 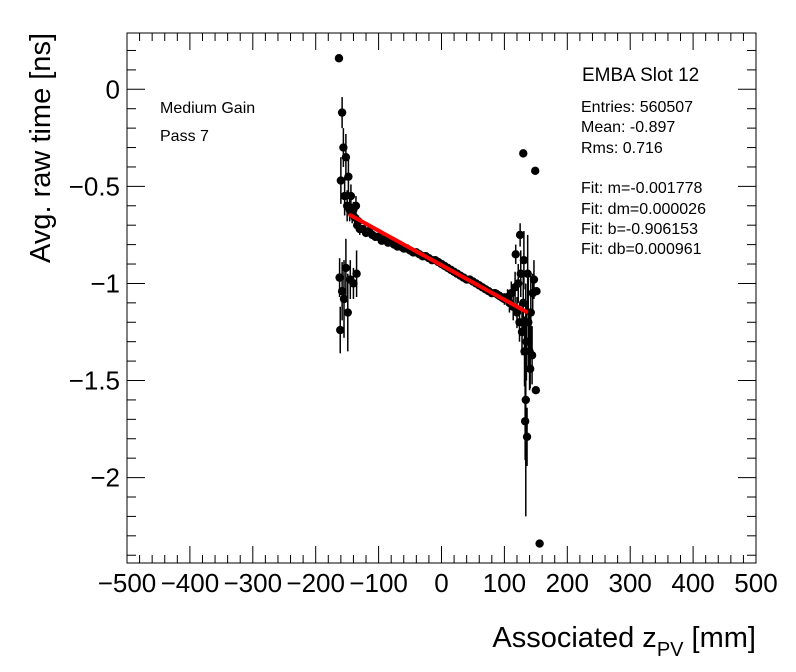 I want to click on x-tick-label: 200, so click(x=567, y=583).